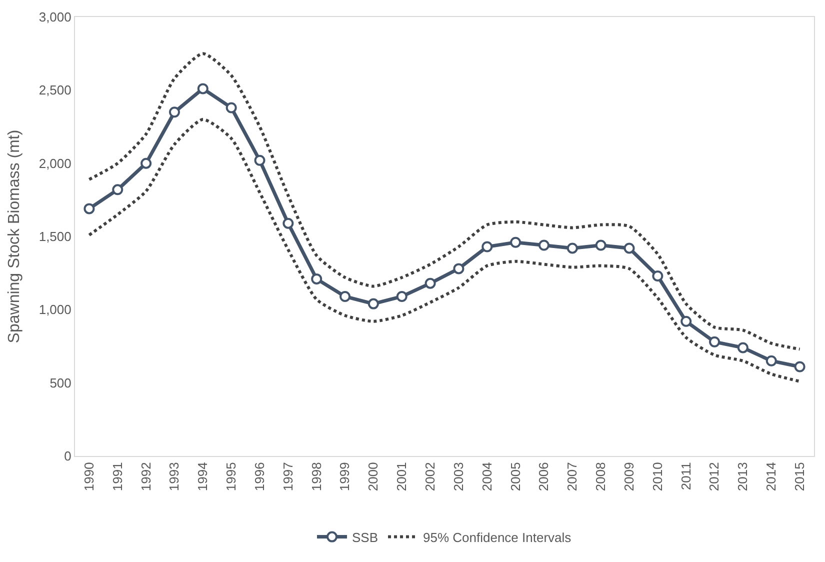 The width and height of the screenshot is (825, 562). Describe the element at coordinates (14, 237) in the screenshot. I see `y-axis-title: Spawning Stock Biomass (mt)` at that location.